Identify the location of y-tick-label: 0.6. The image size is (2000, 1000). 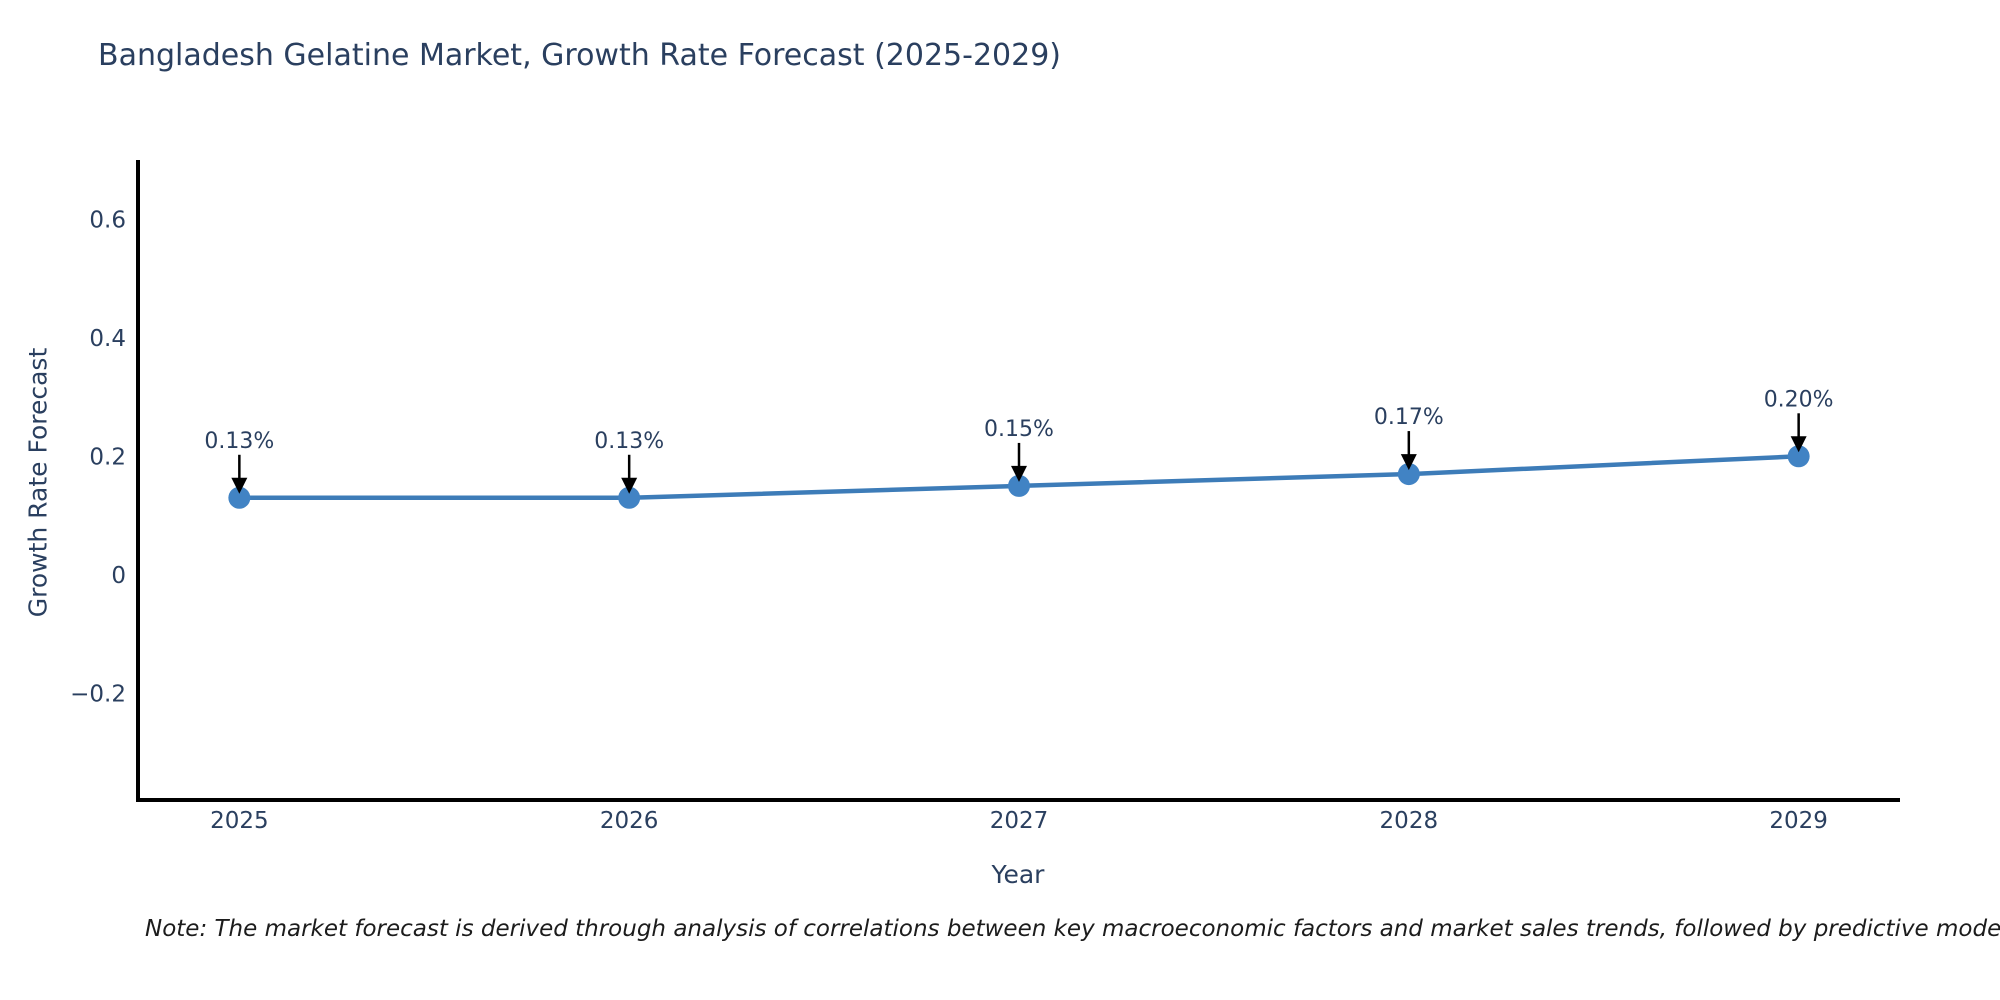
(107, 220).